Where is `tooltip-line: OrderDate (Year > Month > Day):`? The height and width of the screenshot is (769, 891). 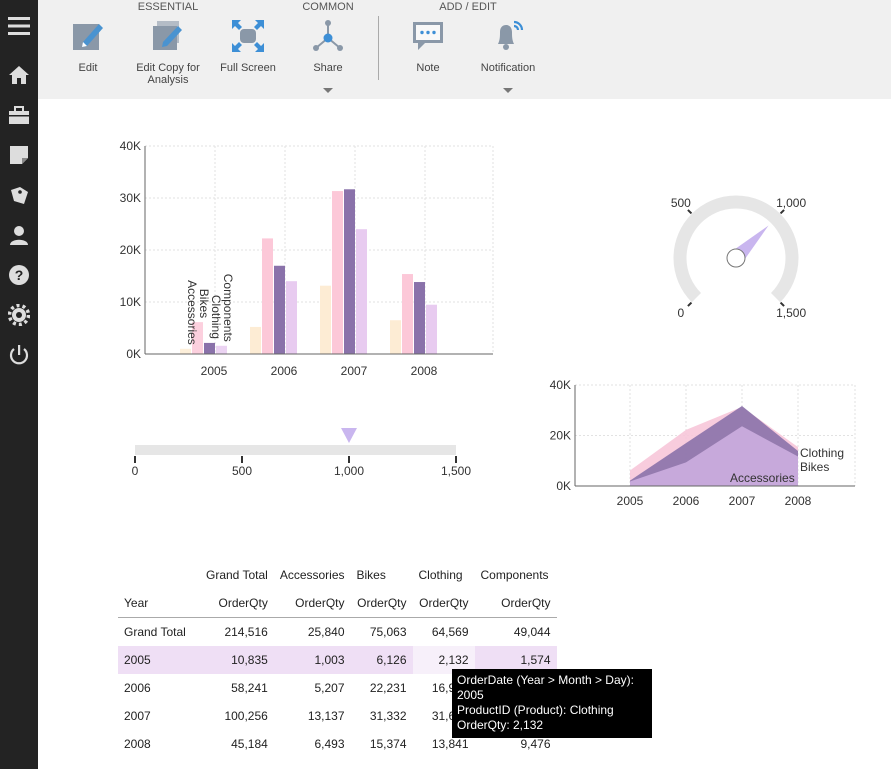
tooltip-line: OrderDate (Year > Month > Day): is located at coordinates (545, 680).